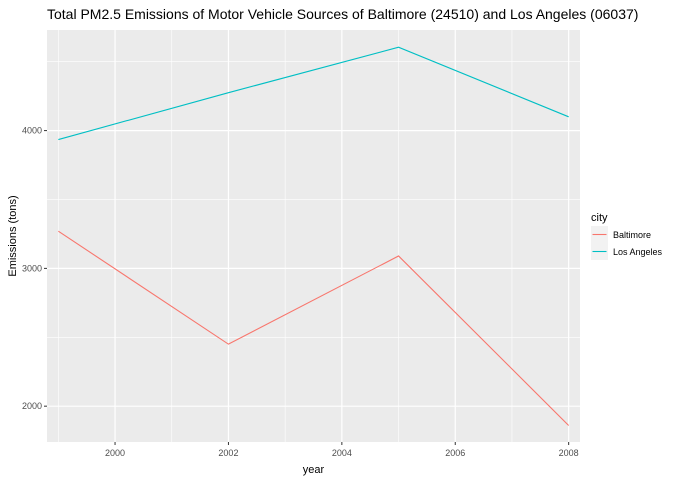 This screenshot has width=680, height=480. I want to click on series-line-los-angeles, so click(313, 93).